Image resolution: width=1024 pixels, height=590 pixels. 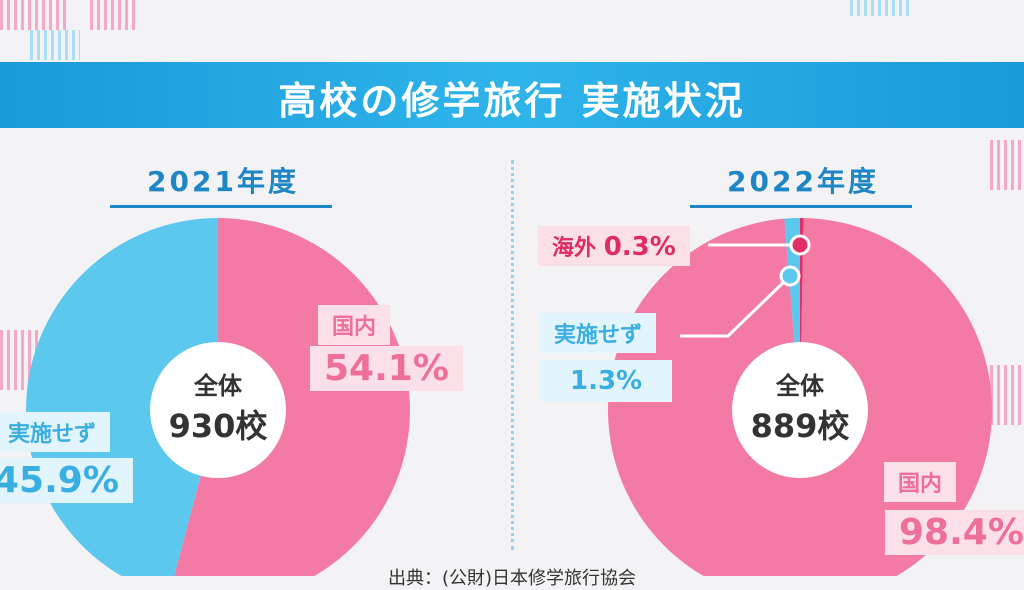 I want to click on data-label-none-2022: 1.3%, so click(x=606, y=381).